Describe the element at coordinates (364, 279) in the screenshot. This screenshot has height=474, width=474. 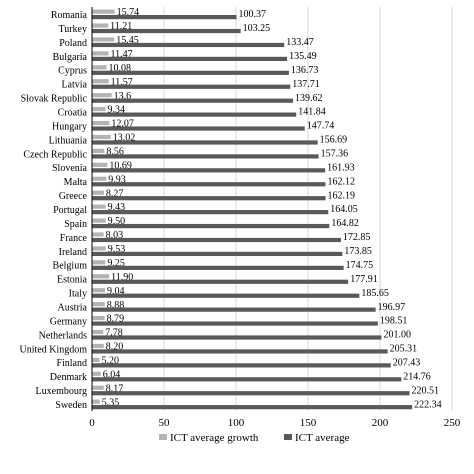
I see `data-label-average: 177.91` at that location.